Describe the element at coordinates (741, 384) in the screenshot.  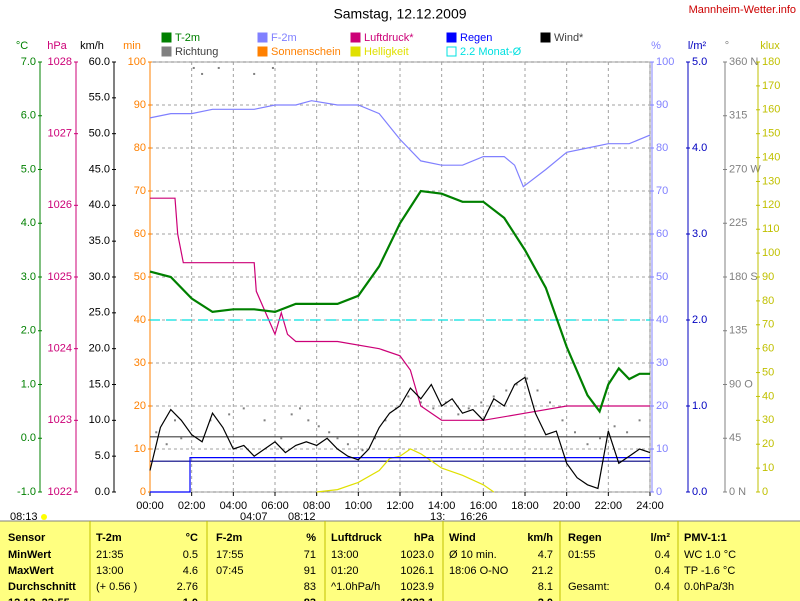
I see `y-tick-label: 90 O` at that location.